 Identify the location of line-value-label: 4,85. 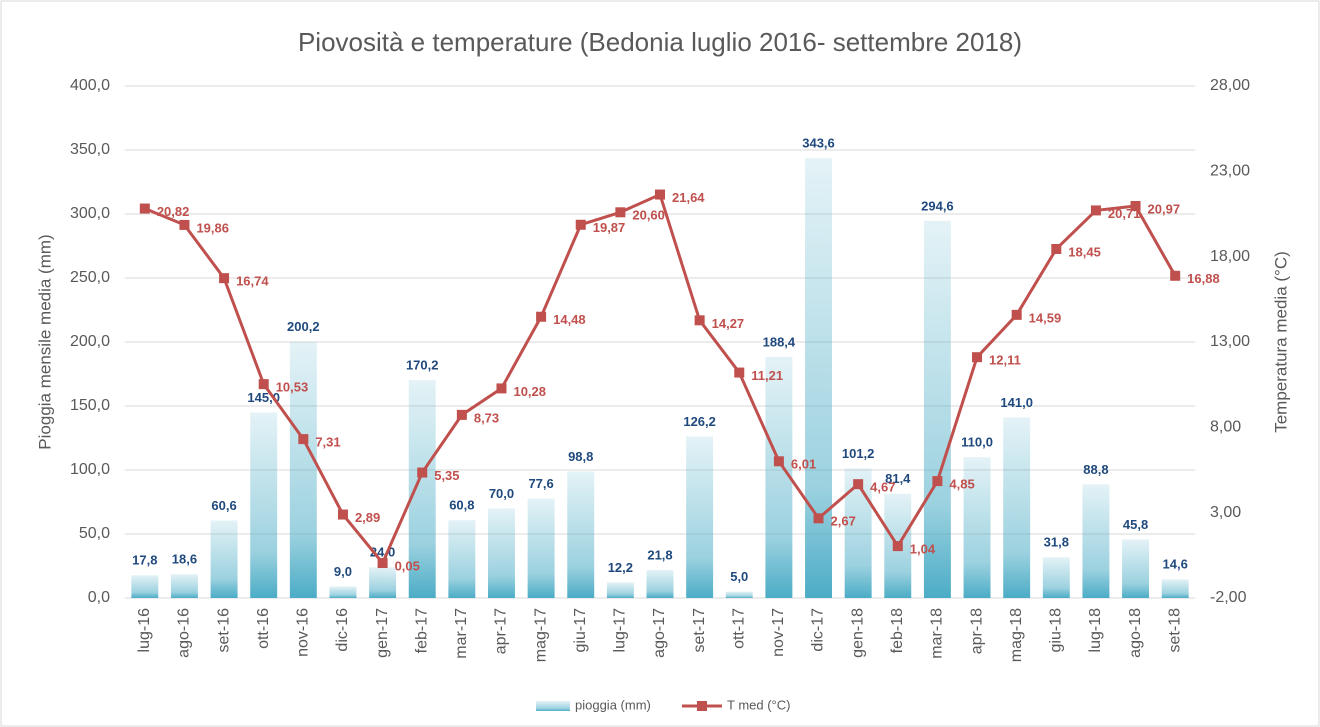
(961, 484).